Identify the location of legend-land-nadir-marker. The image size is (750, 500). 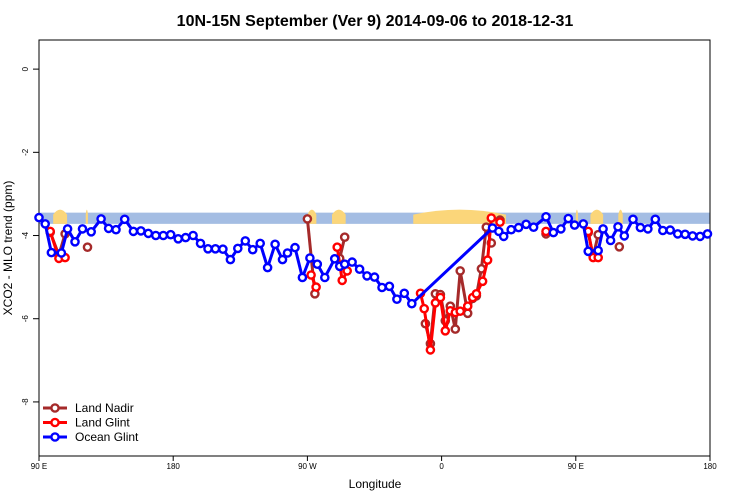
(55, 408).